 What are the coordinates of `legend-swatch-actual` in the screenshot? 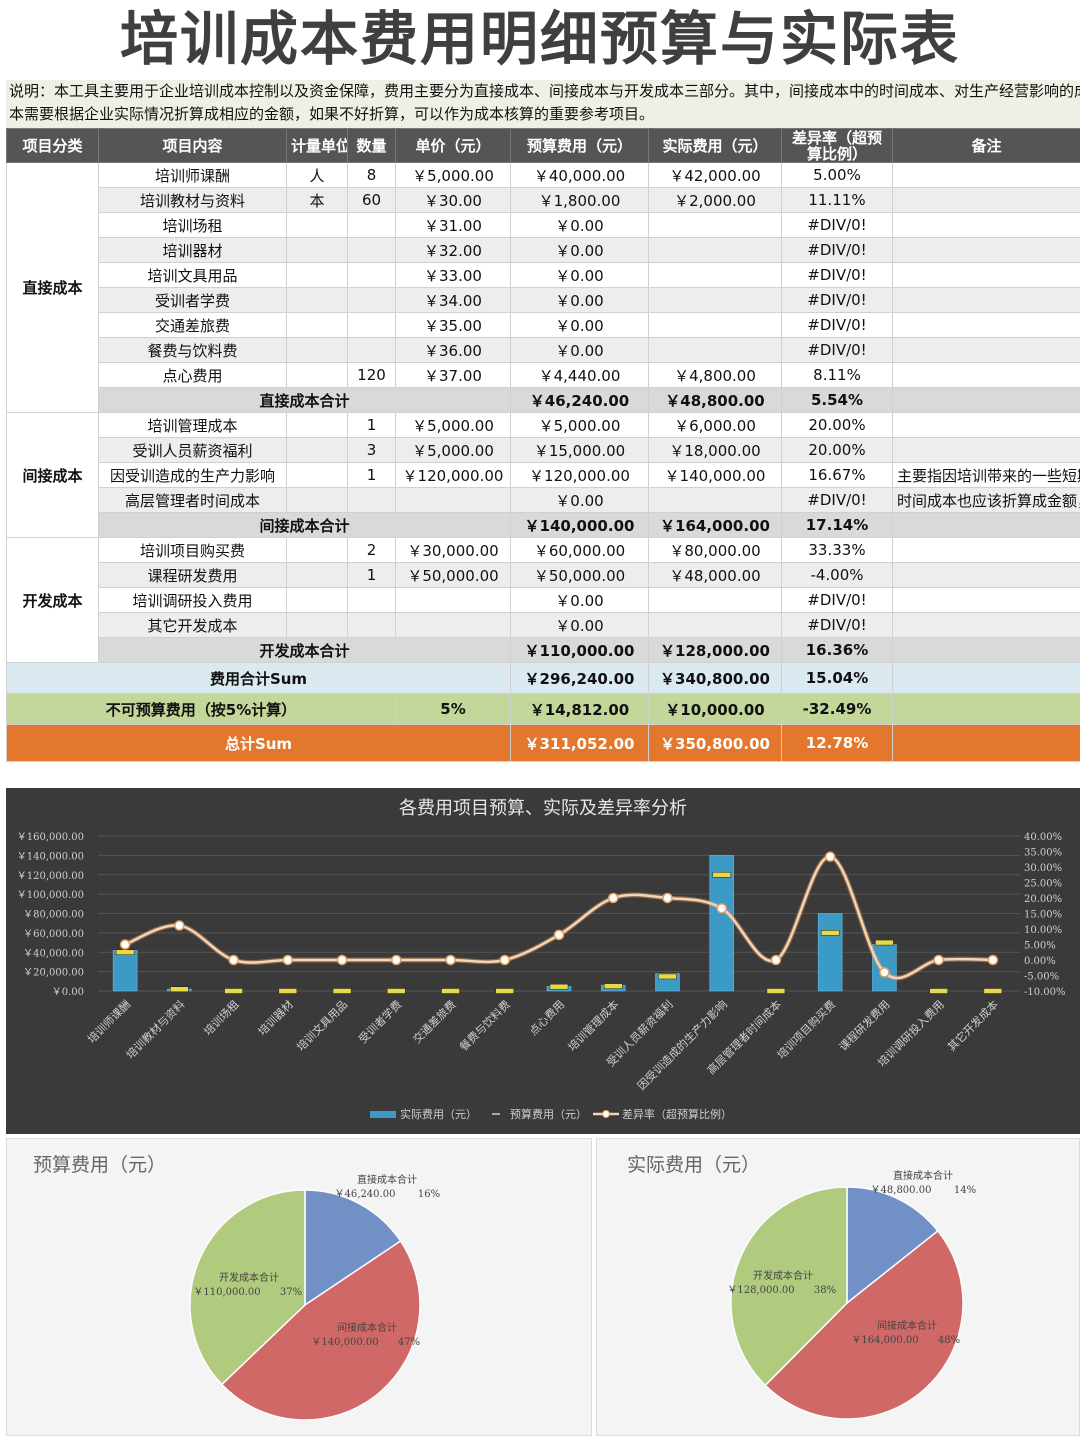 It's located at (383, 1114).